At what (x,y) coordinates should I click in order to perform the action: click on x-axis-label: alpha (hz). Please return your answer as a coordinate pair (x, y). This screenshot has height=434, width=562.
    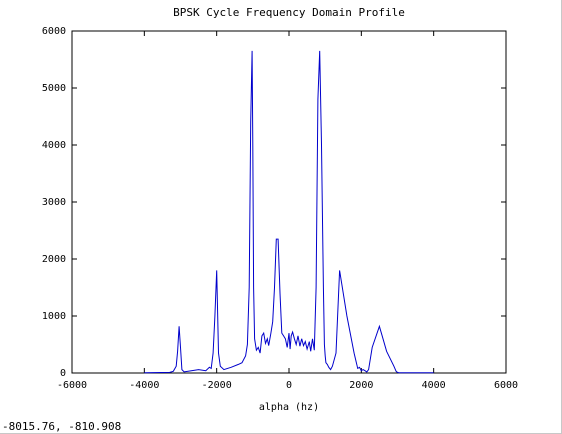
    Looking at the image, I should click on (289, 407).